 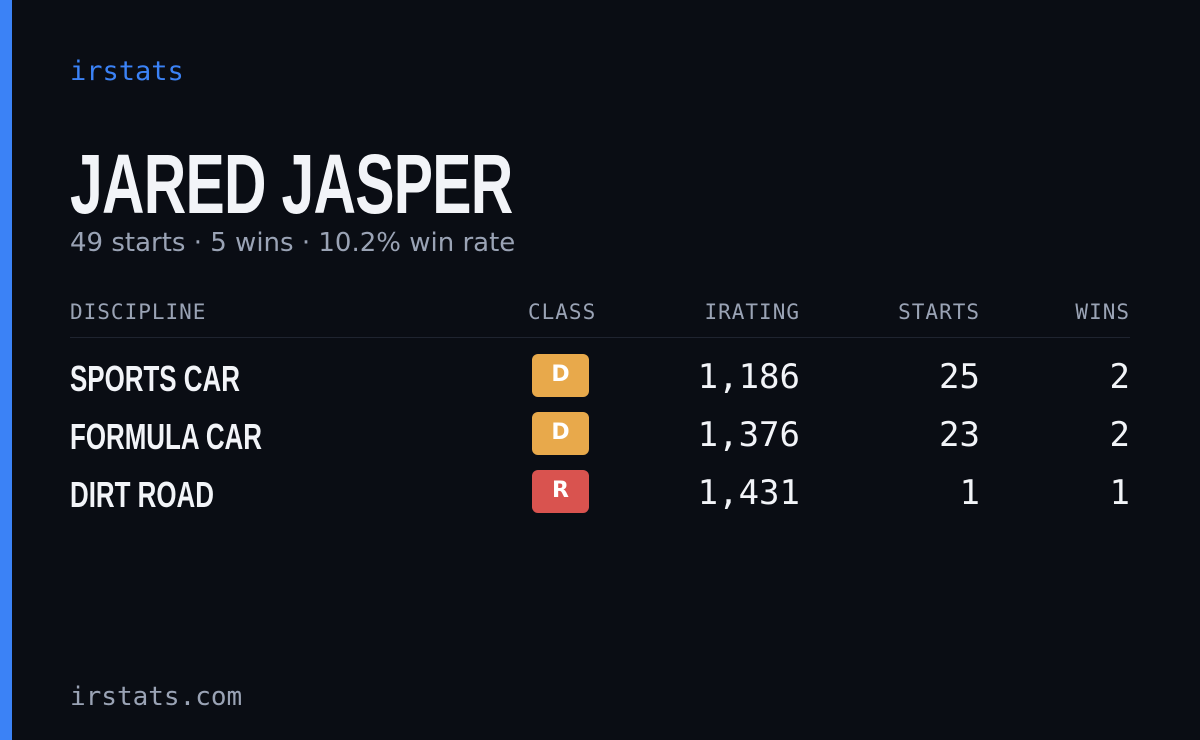 What do you see at coordinates (156, 697) in the screenshot?
I see `footer: irstats.com` at bounding box center [156, 697].